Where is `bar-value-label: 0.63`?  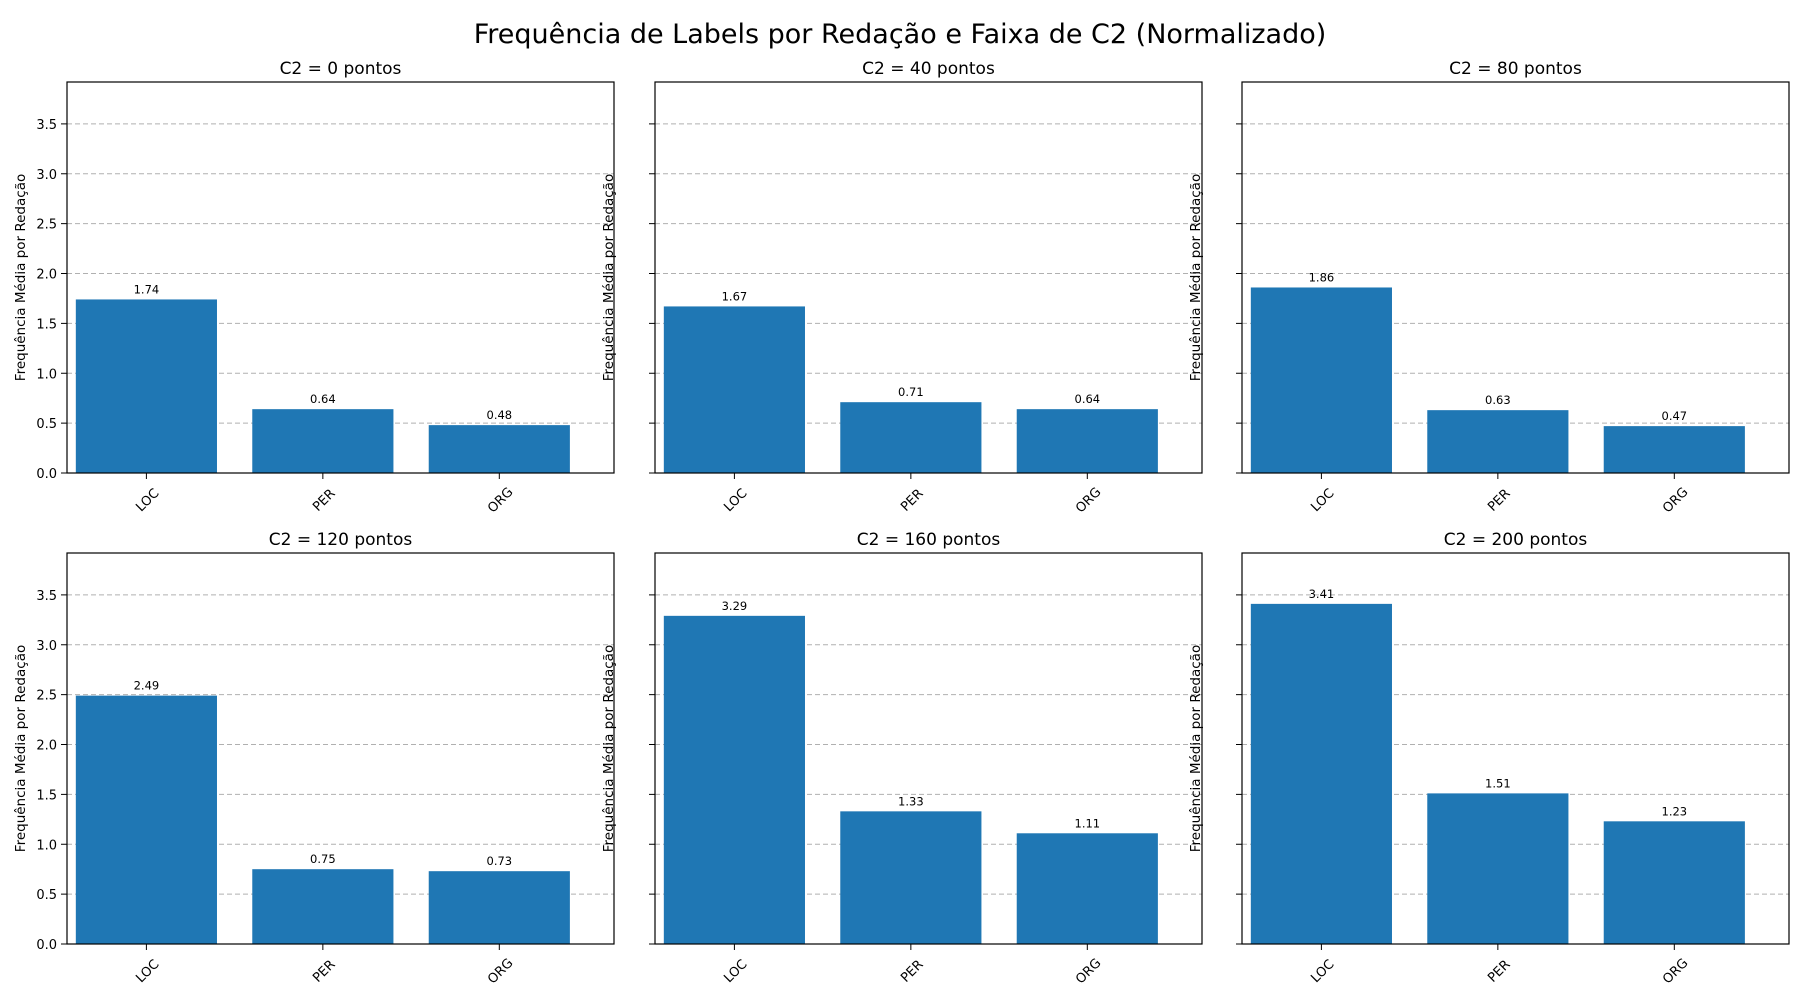
bar-value-label: 0.63 is located at coordinates (1498, 400).